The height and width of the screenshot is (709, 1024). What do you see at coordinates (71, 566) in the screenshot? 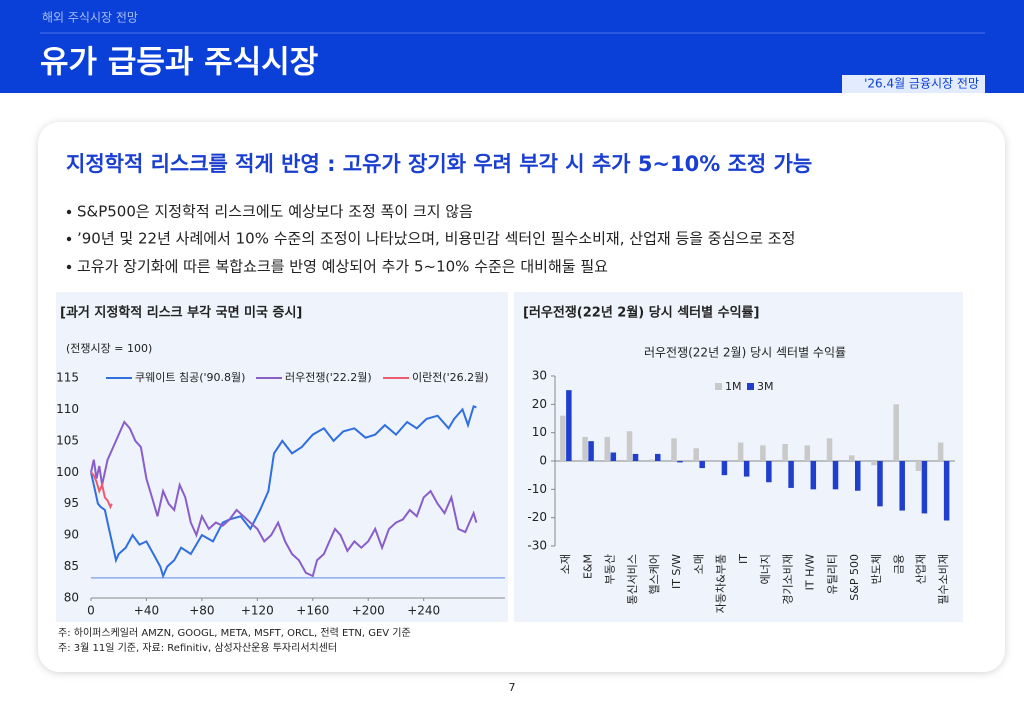
I see `y-tick-label: 85` at bounding box center [71, 566].